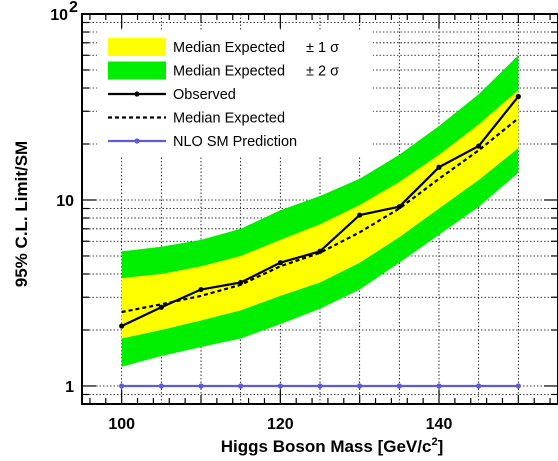 This screenshot has height=461, width=558. I want to click on y-tick-label: 1, so click(69, 387).